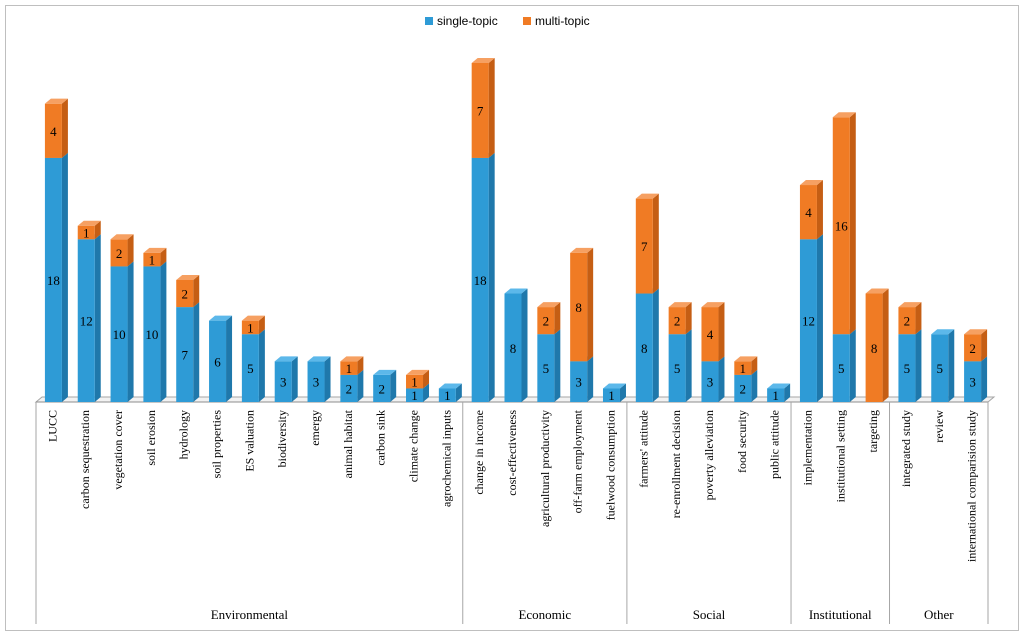  I want to click on bar-group-carbon-sink: 2, so click(385, 385).